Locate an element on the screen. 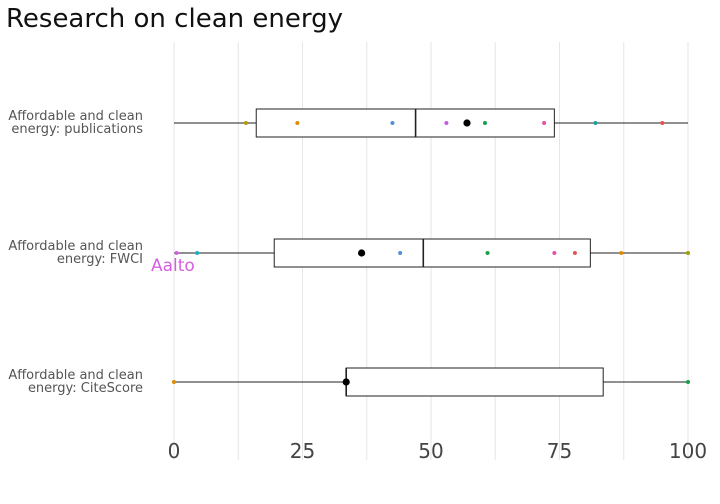 The image size is (720, 504). row-label: Affordable and clean energy: publications is located at coordinates (75, 123).